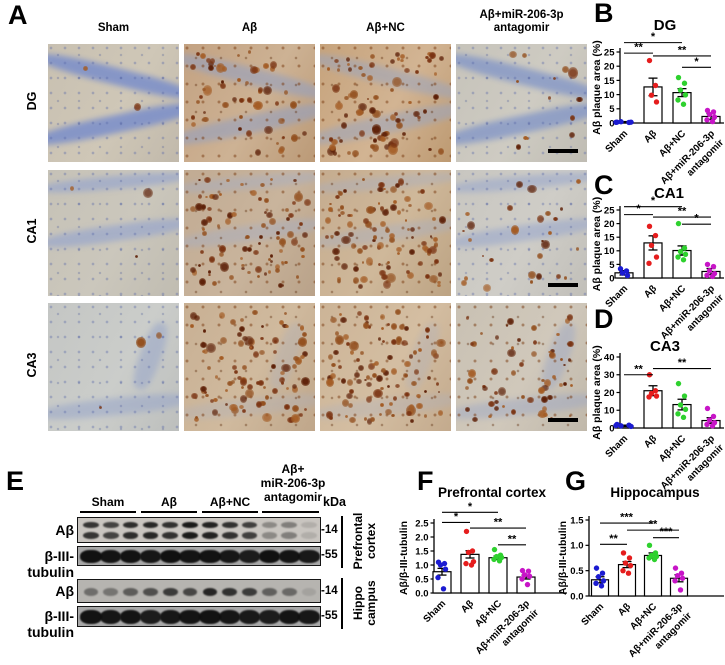 Image resolution: width=725 pixels, height=665 pixels. What do you see at coordinates (292, 497) in the screenshot?
I see `e-group-antagomir-line3: antagomir` at bounding box center [292, 497].